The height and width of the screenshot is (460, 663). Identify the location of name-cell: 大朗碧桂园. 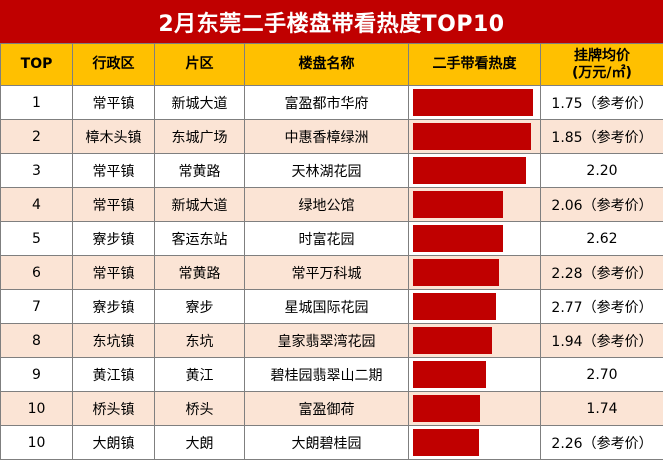
(327, 443).